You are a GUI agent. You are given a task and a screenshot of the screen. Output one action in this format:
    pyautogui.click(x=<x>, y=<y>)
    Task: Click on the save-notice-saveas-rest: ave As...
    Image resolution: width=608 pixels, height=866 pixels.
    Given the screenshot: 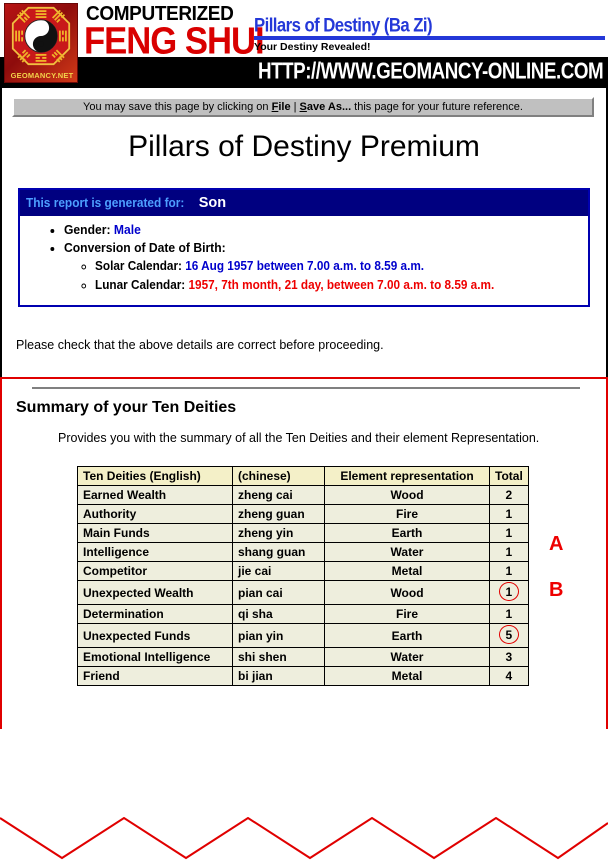 What is the action you would take?
    pyautogui.click(x=329, y=107)
    